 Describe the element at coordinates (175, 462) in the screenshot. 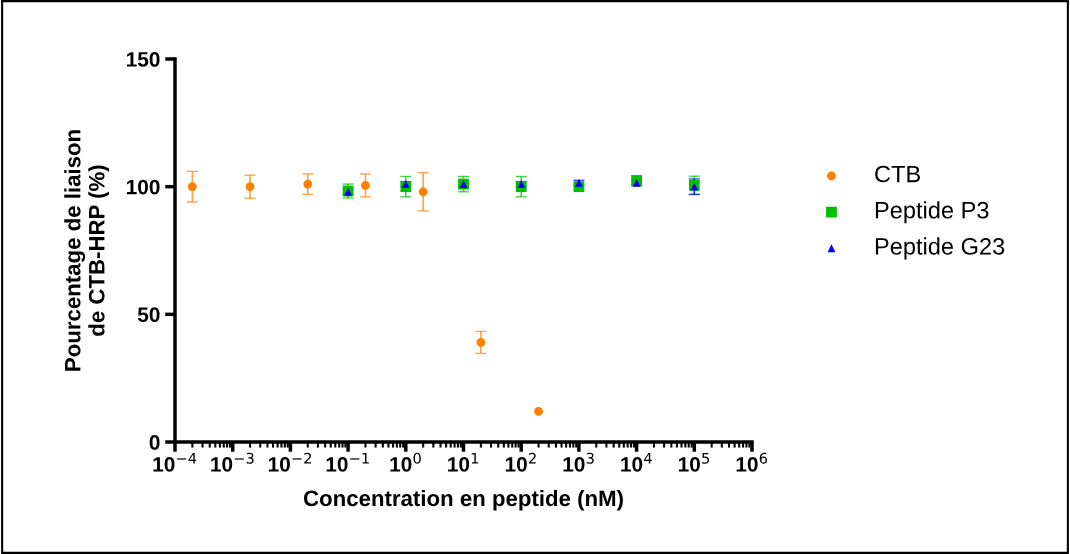

I see `x-tick-label: 10$^{−4}$` at that location.